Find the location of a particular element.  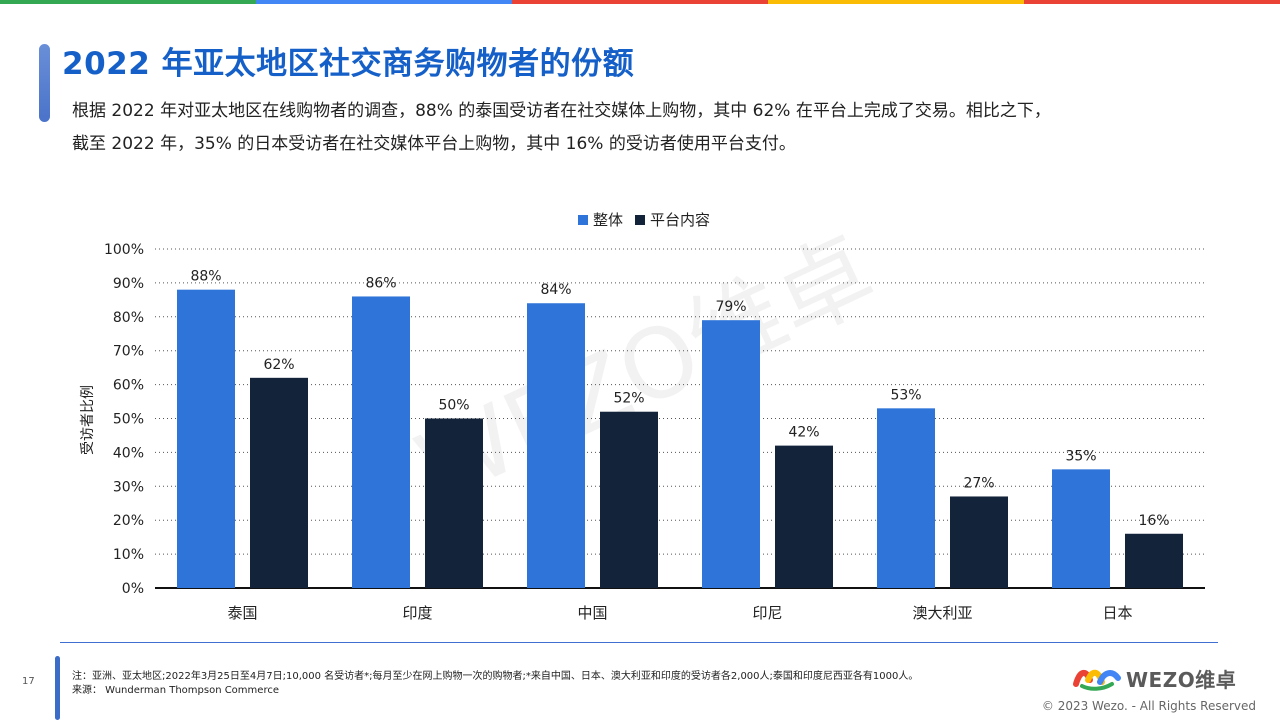

y-tick-label: 50% is located at coordinates (128, 420).